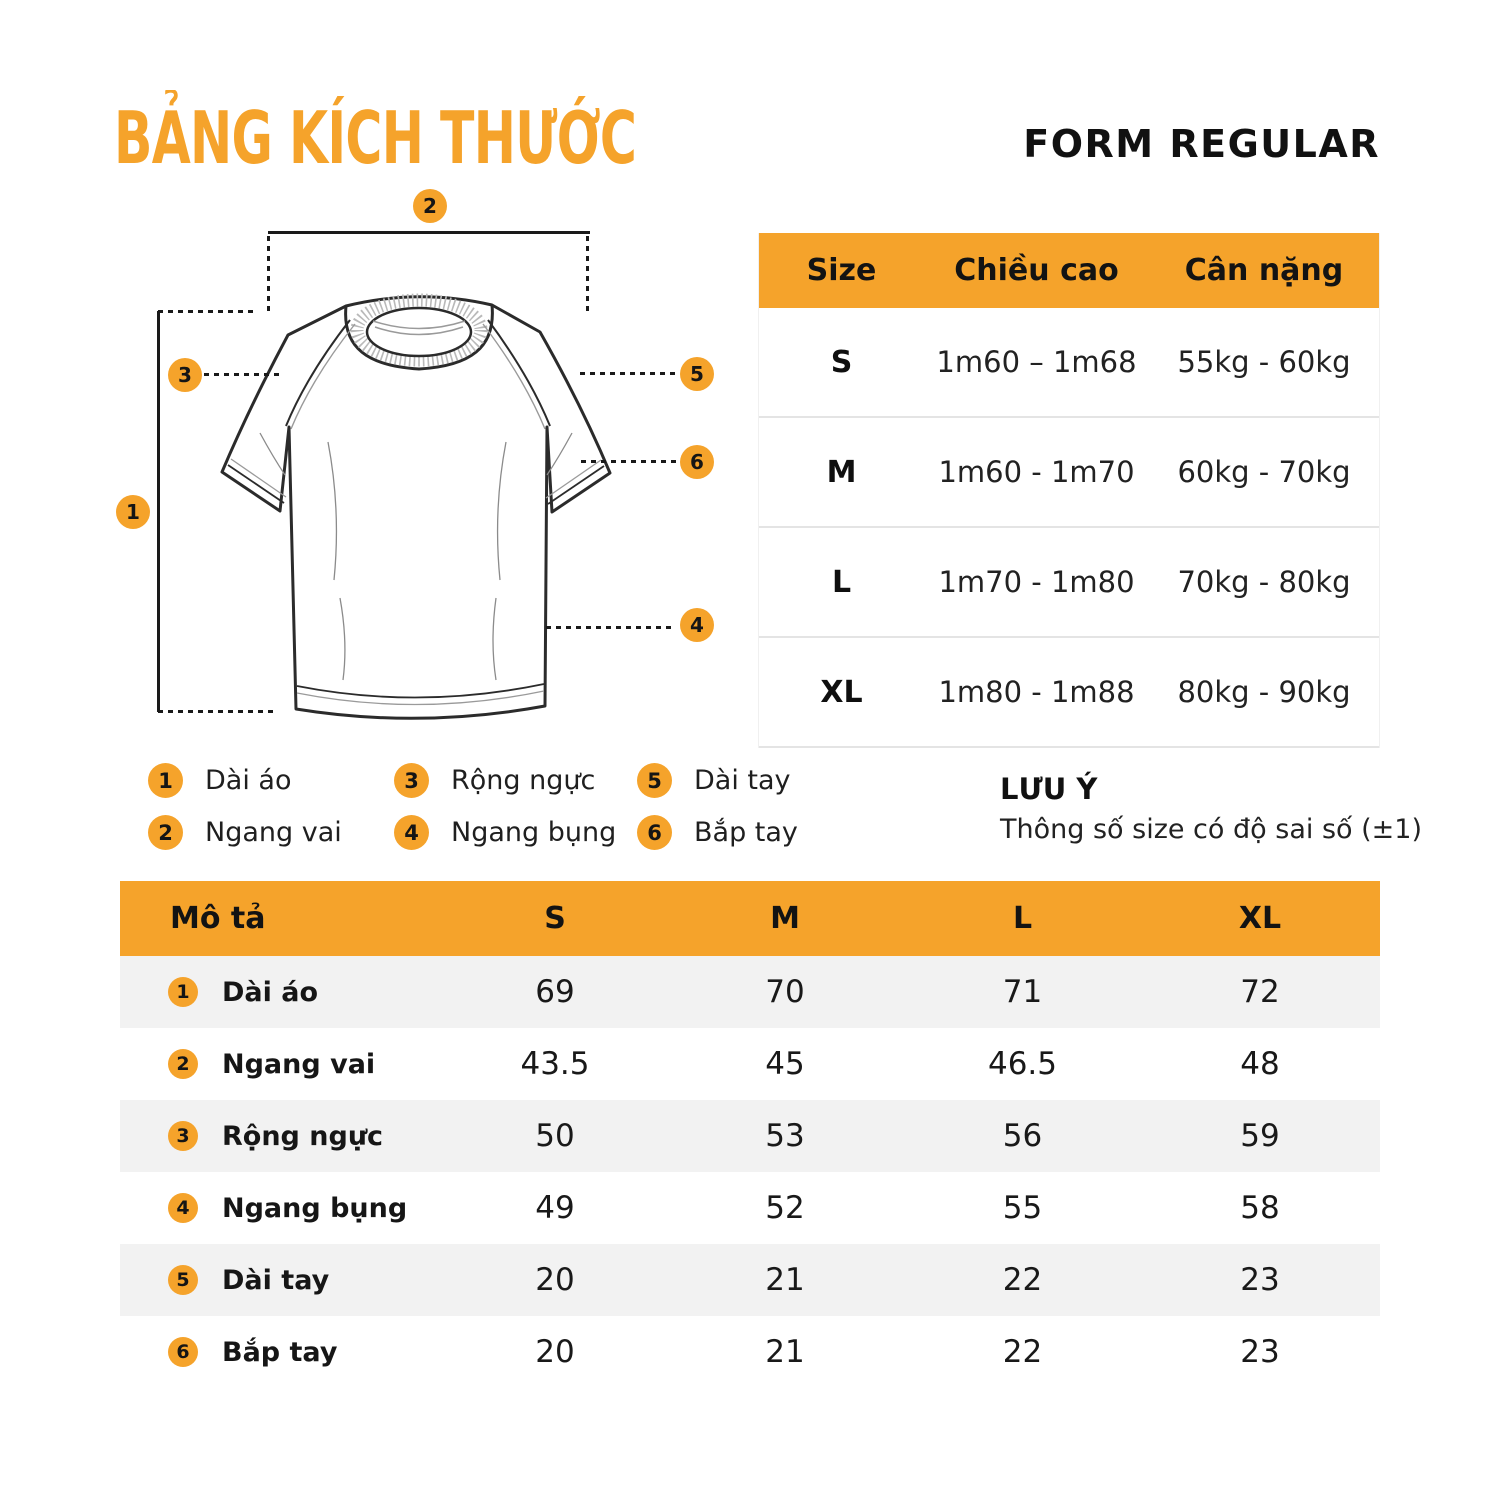 This screenshot has width=1500, height=1500. Describe the element at coordinates (268, 275) in the screenshot. I see `shoulder-bracket-drop-left` at that location.